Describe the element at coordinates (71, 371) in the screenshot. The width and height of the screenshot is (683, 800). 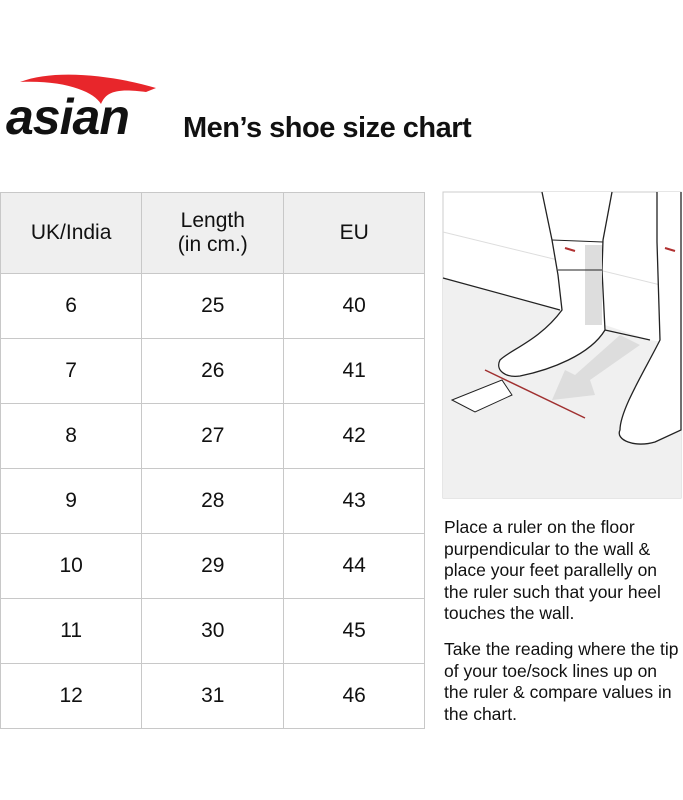
I see `table-cell: 7` at that location.